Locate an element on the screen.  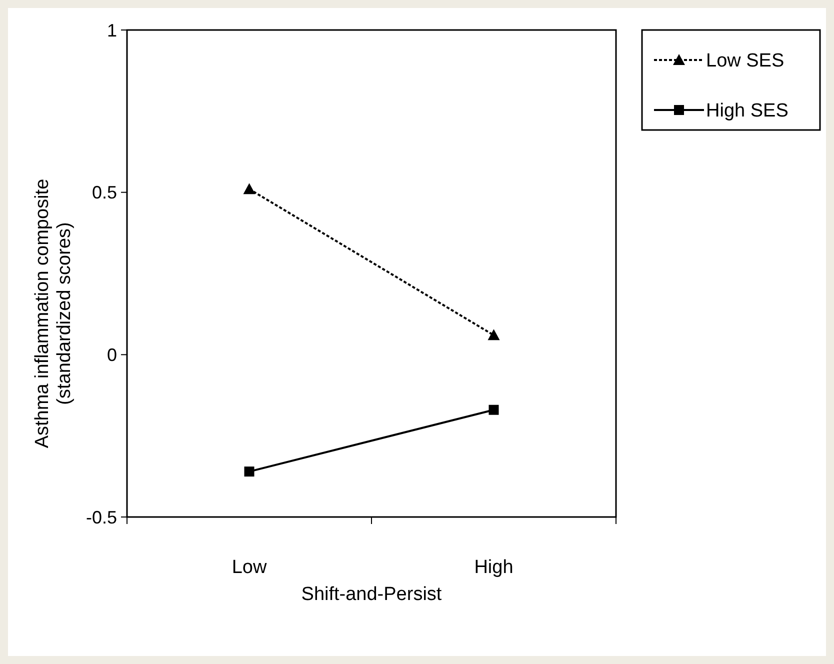
x-tick-label: High is located at coordinates (494, 567).